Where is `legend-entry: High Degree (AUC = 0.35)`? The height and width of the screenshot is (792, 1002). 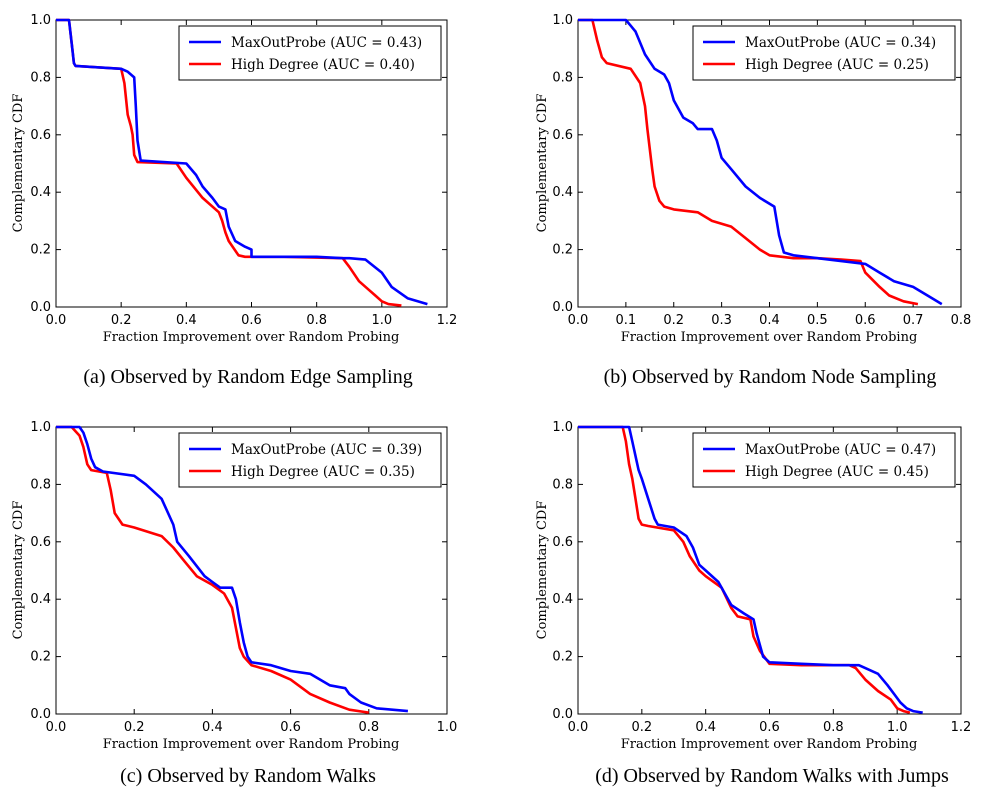
legend-entry: High Degree (AUC = 0.35) is located at coordinates (323, 472).